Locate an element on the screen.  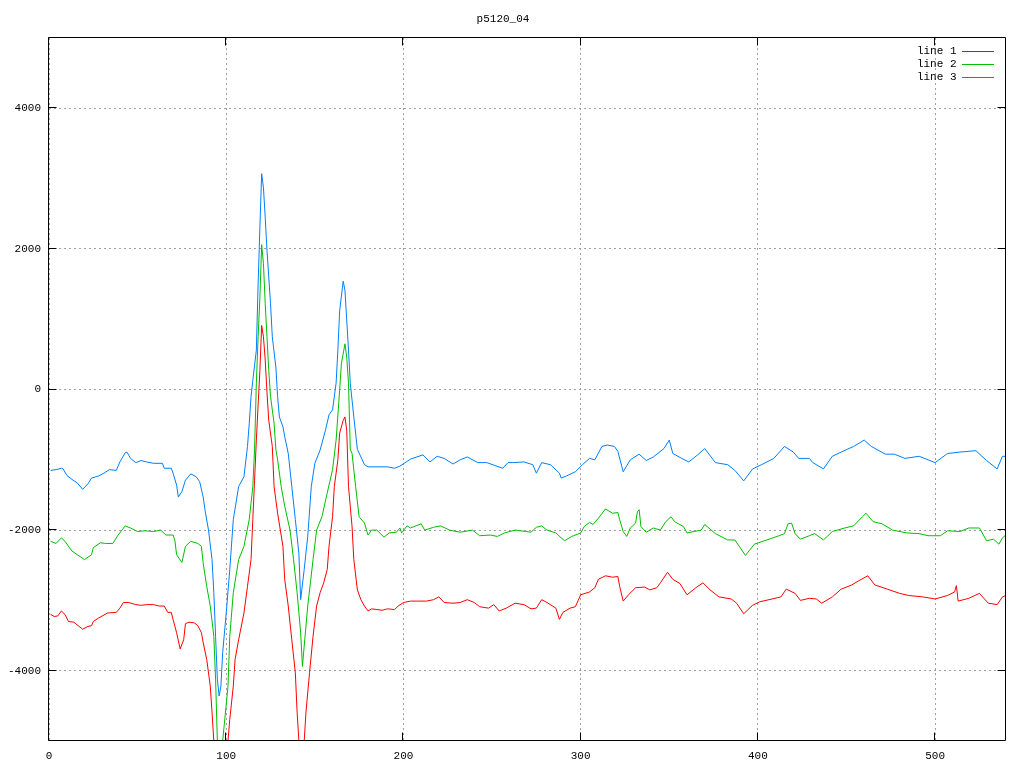
y-tick-label: -2000 is located at coordinates (24, 530).